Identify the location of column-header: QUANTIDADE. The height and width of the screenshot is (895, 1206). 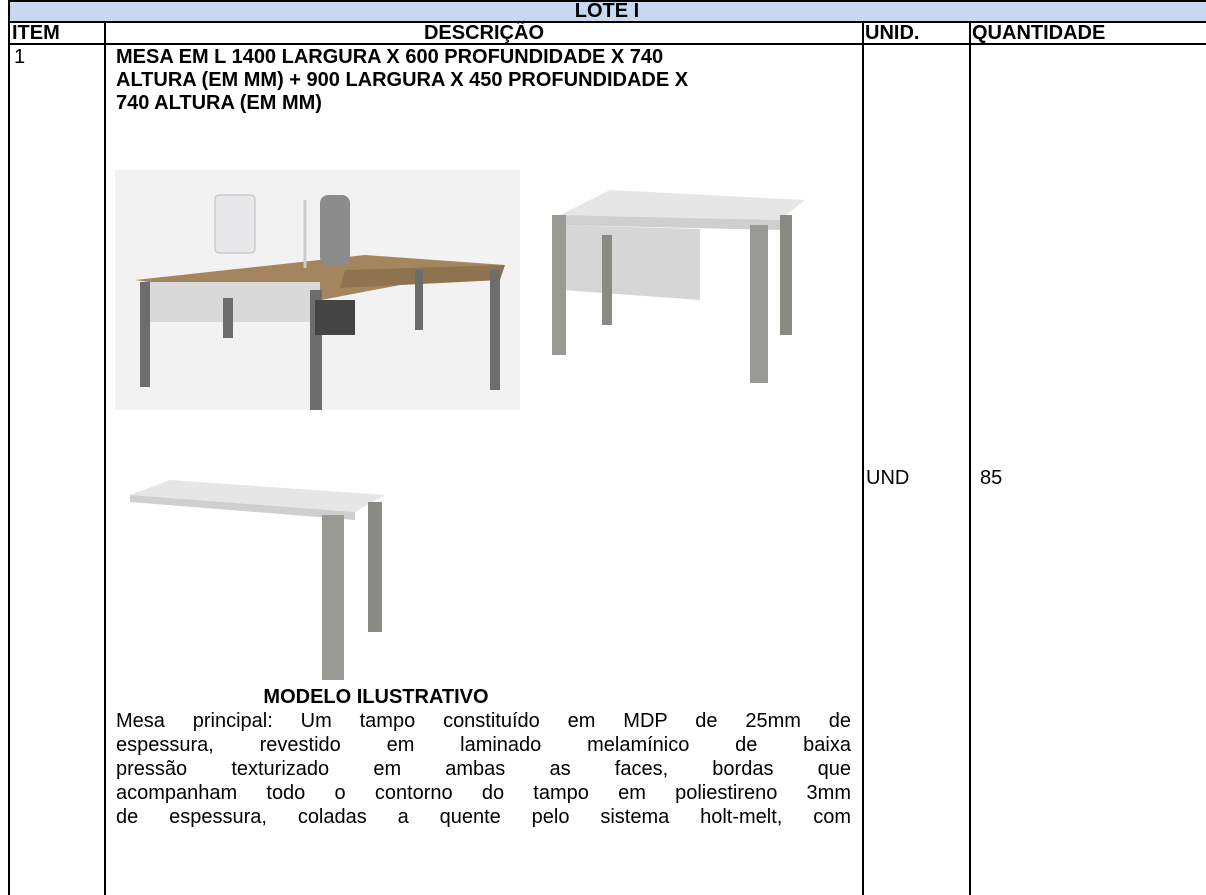
(1039, 33).